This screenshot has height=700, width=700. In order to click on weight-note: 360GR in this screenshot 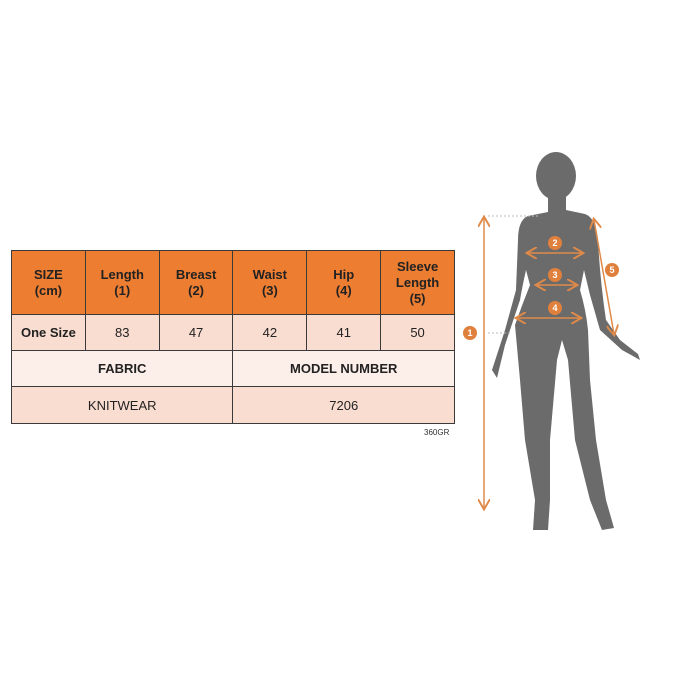, I will do `click(437, 432)`.